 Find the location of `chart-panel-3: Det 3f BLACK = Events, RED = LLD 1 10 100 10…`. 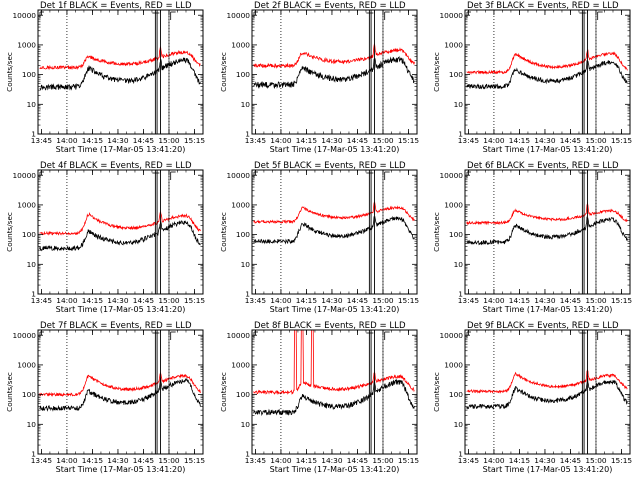

chart-panel-3: Det 3f BLACK = Events, RED = LLD 1 10 100 10… is located at coordinates (532, 77).